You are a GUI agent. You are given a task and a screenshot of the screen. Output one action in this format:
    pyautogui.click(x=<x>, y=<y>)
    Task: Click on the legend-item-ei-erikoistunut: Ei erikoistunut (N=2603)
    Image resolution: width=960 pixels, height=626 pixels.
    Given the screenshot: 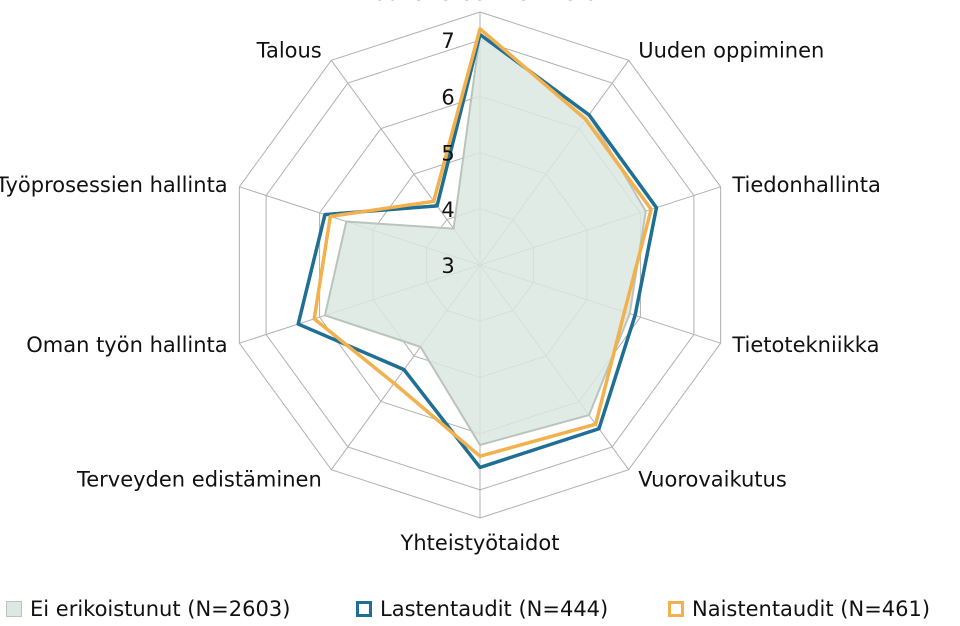 What is the action you would take?
    pyautogui.click(x=148, y=609)
    